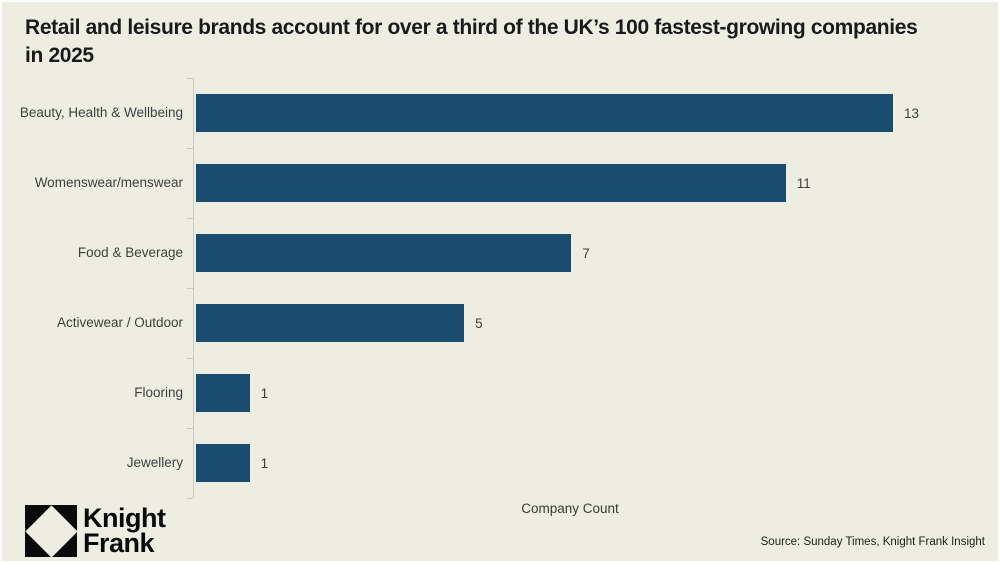 This screenshot has height=563, width=1000. I want to click on bar-activewear-outdoor, so click(330, 323).